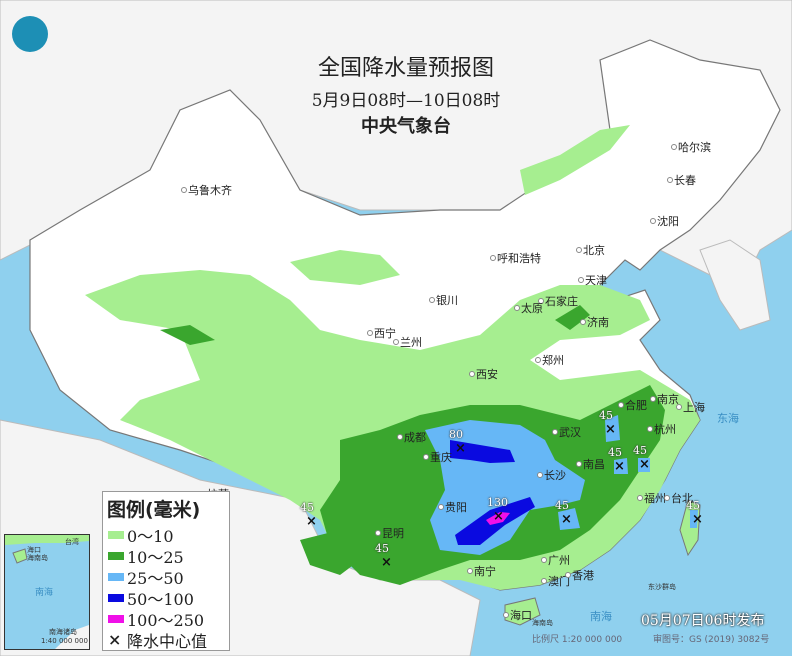  Describe the element at coordinates (549, 360) in the screenshot. I see `city-label: 郑州` at that location.